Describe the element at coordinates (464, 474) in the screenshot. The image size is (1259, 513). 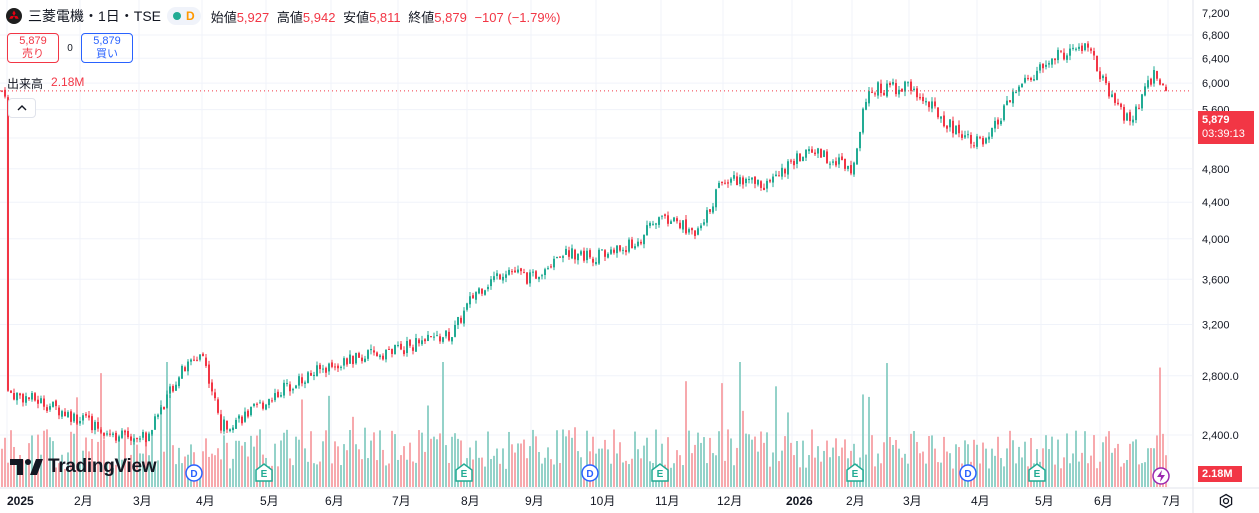
I see `event-label: E` at that location.